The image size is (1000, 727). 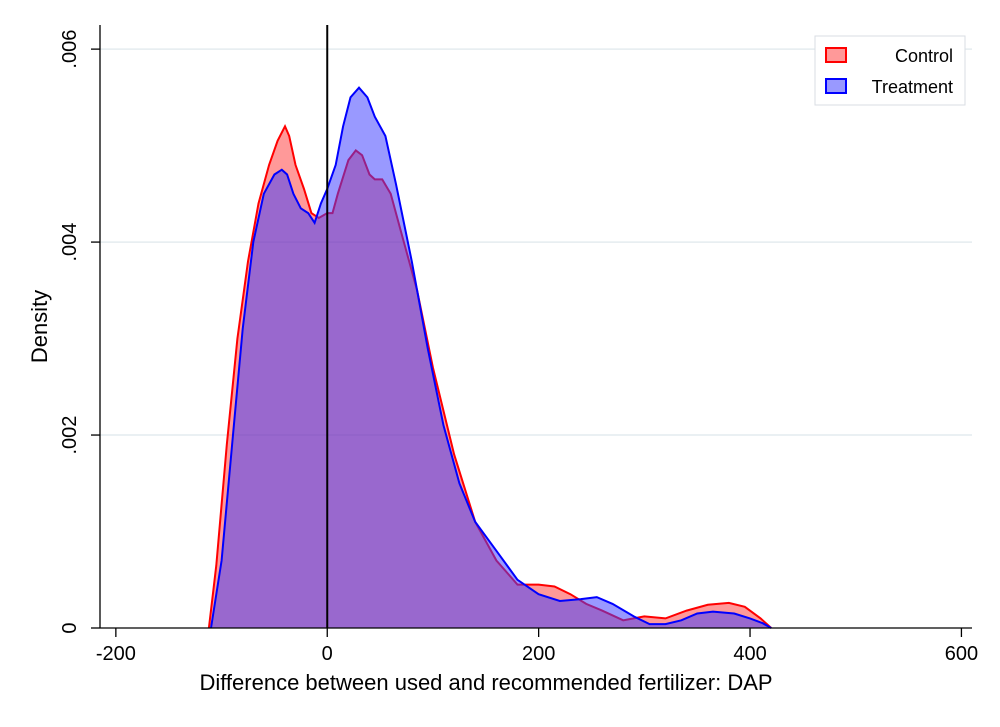 What do you see at coordinates (912, 87) in the screenshot?
I see `legend-label-treatment: Treatment` at bounding box center [912, 87].